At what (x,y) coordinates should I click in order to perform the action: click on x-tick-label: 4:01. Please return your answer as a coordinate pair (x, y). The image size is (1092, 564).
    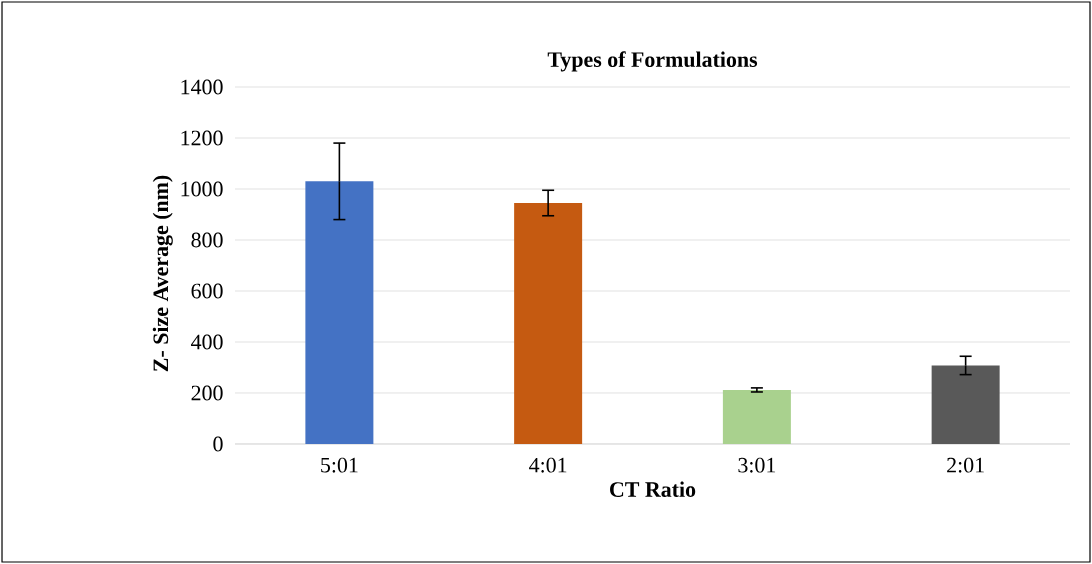
    Looking at the image, I should click on (548, 465).